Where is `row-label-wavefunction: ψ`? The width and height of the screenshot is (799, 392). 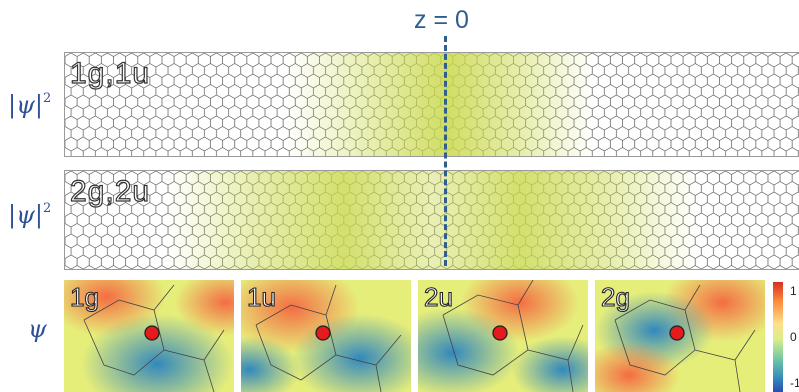
row-label-wavefunction: ψ is located at coordinates (37, 329).